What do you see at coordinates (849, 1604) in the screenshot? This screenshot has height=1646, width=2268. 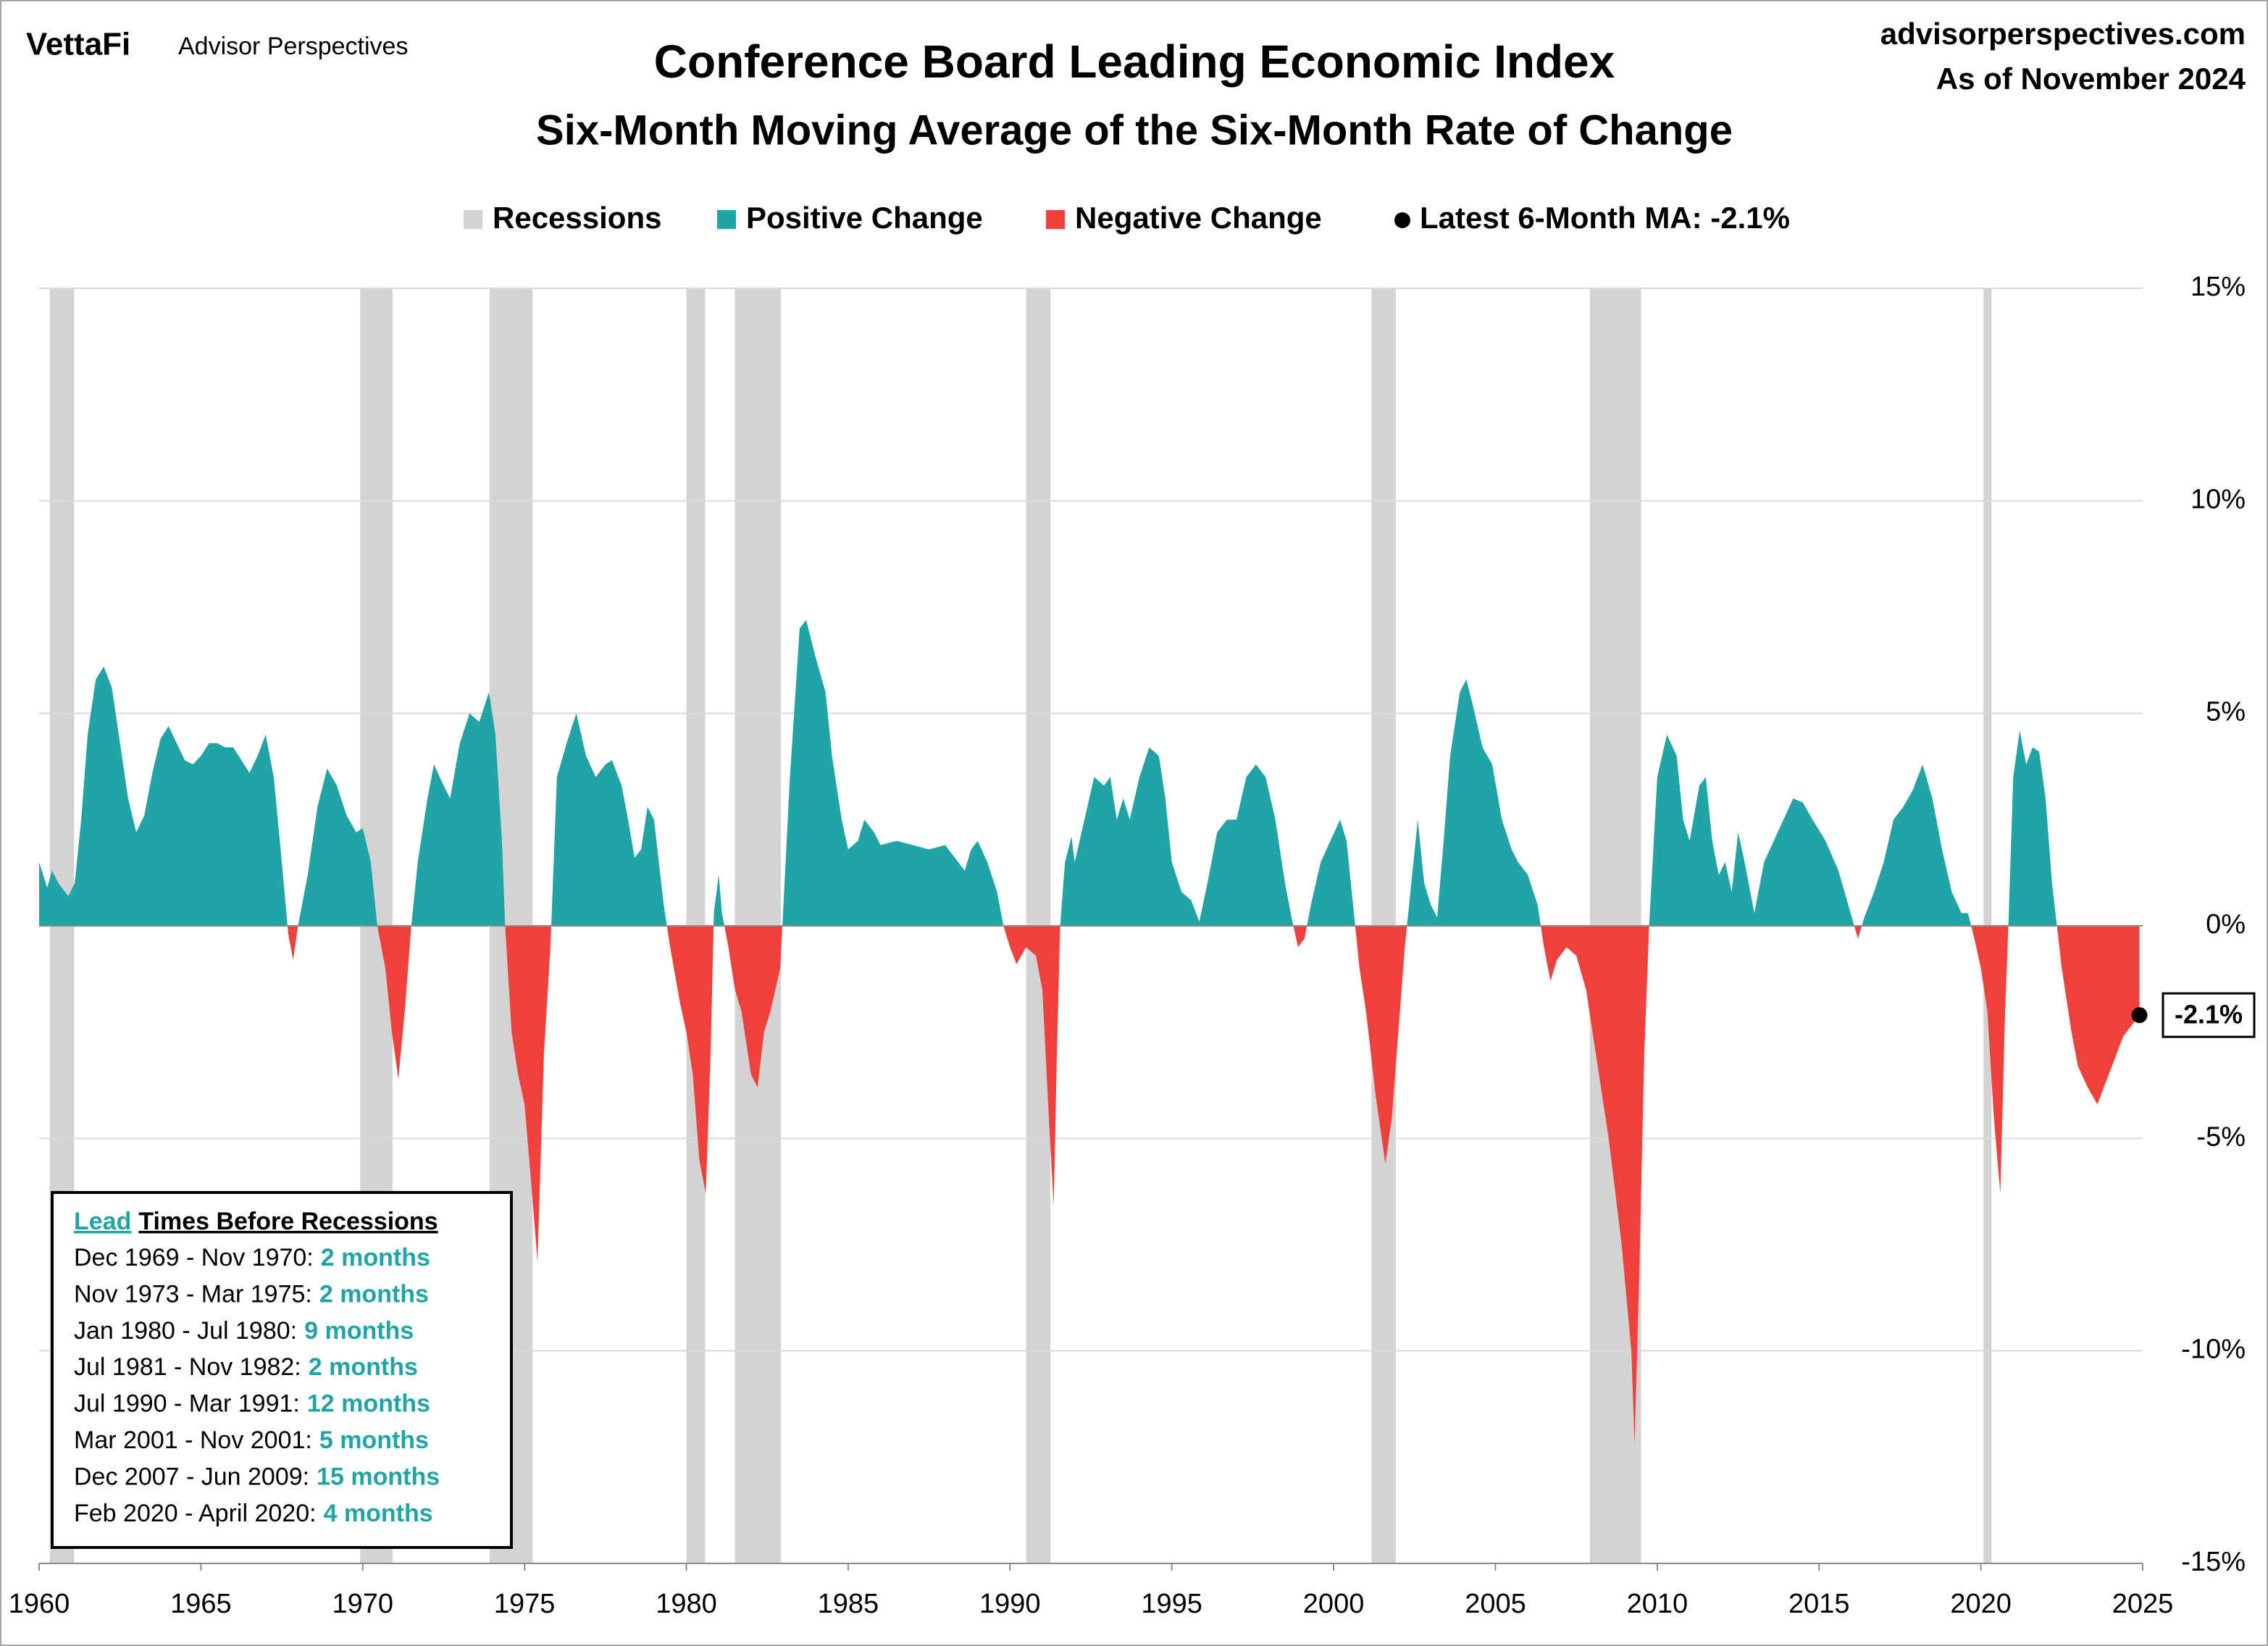 I see `x-tick-label: 1985` at bounding box center [849, 1604].